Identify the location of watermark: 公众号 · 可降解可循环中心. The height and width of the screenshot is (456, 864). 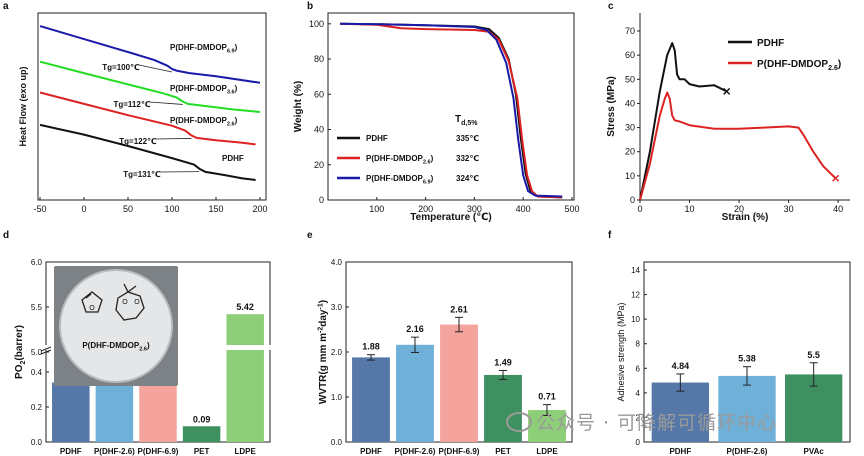
(641, 421).